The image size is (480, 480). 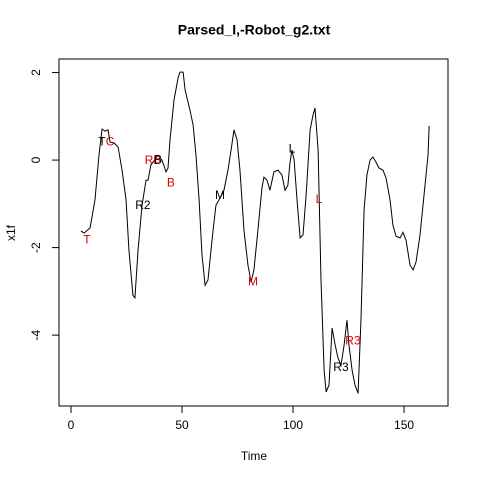 What do you see at coordinates (71, 425) in the screenshot?
I see `x-tick-label: 0` at bounding box center [71, 425].